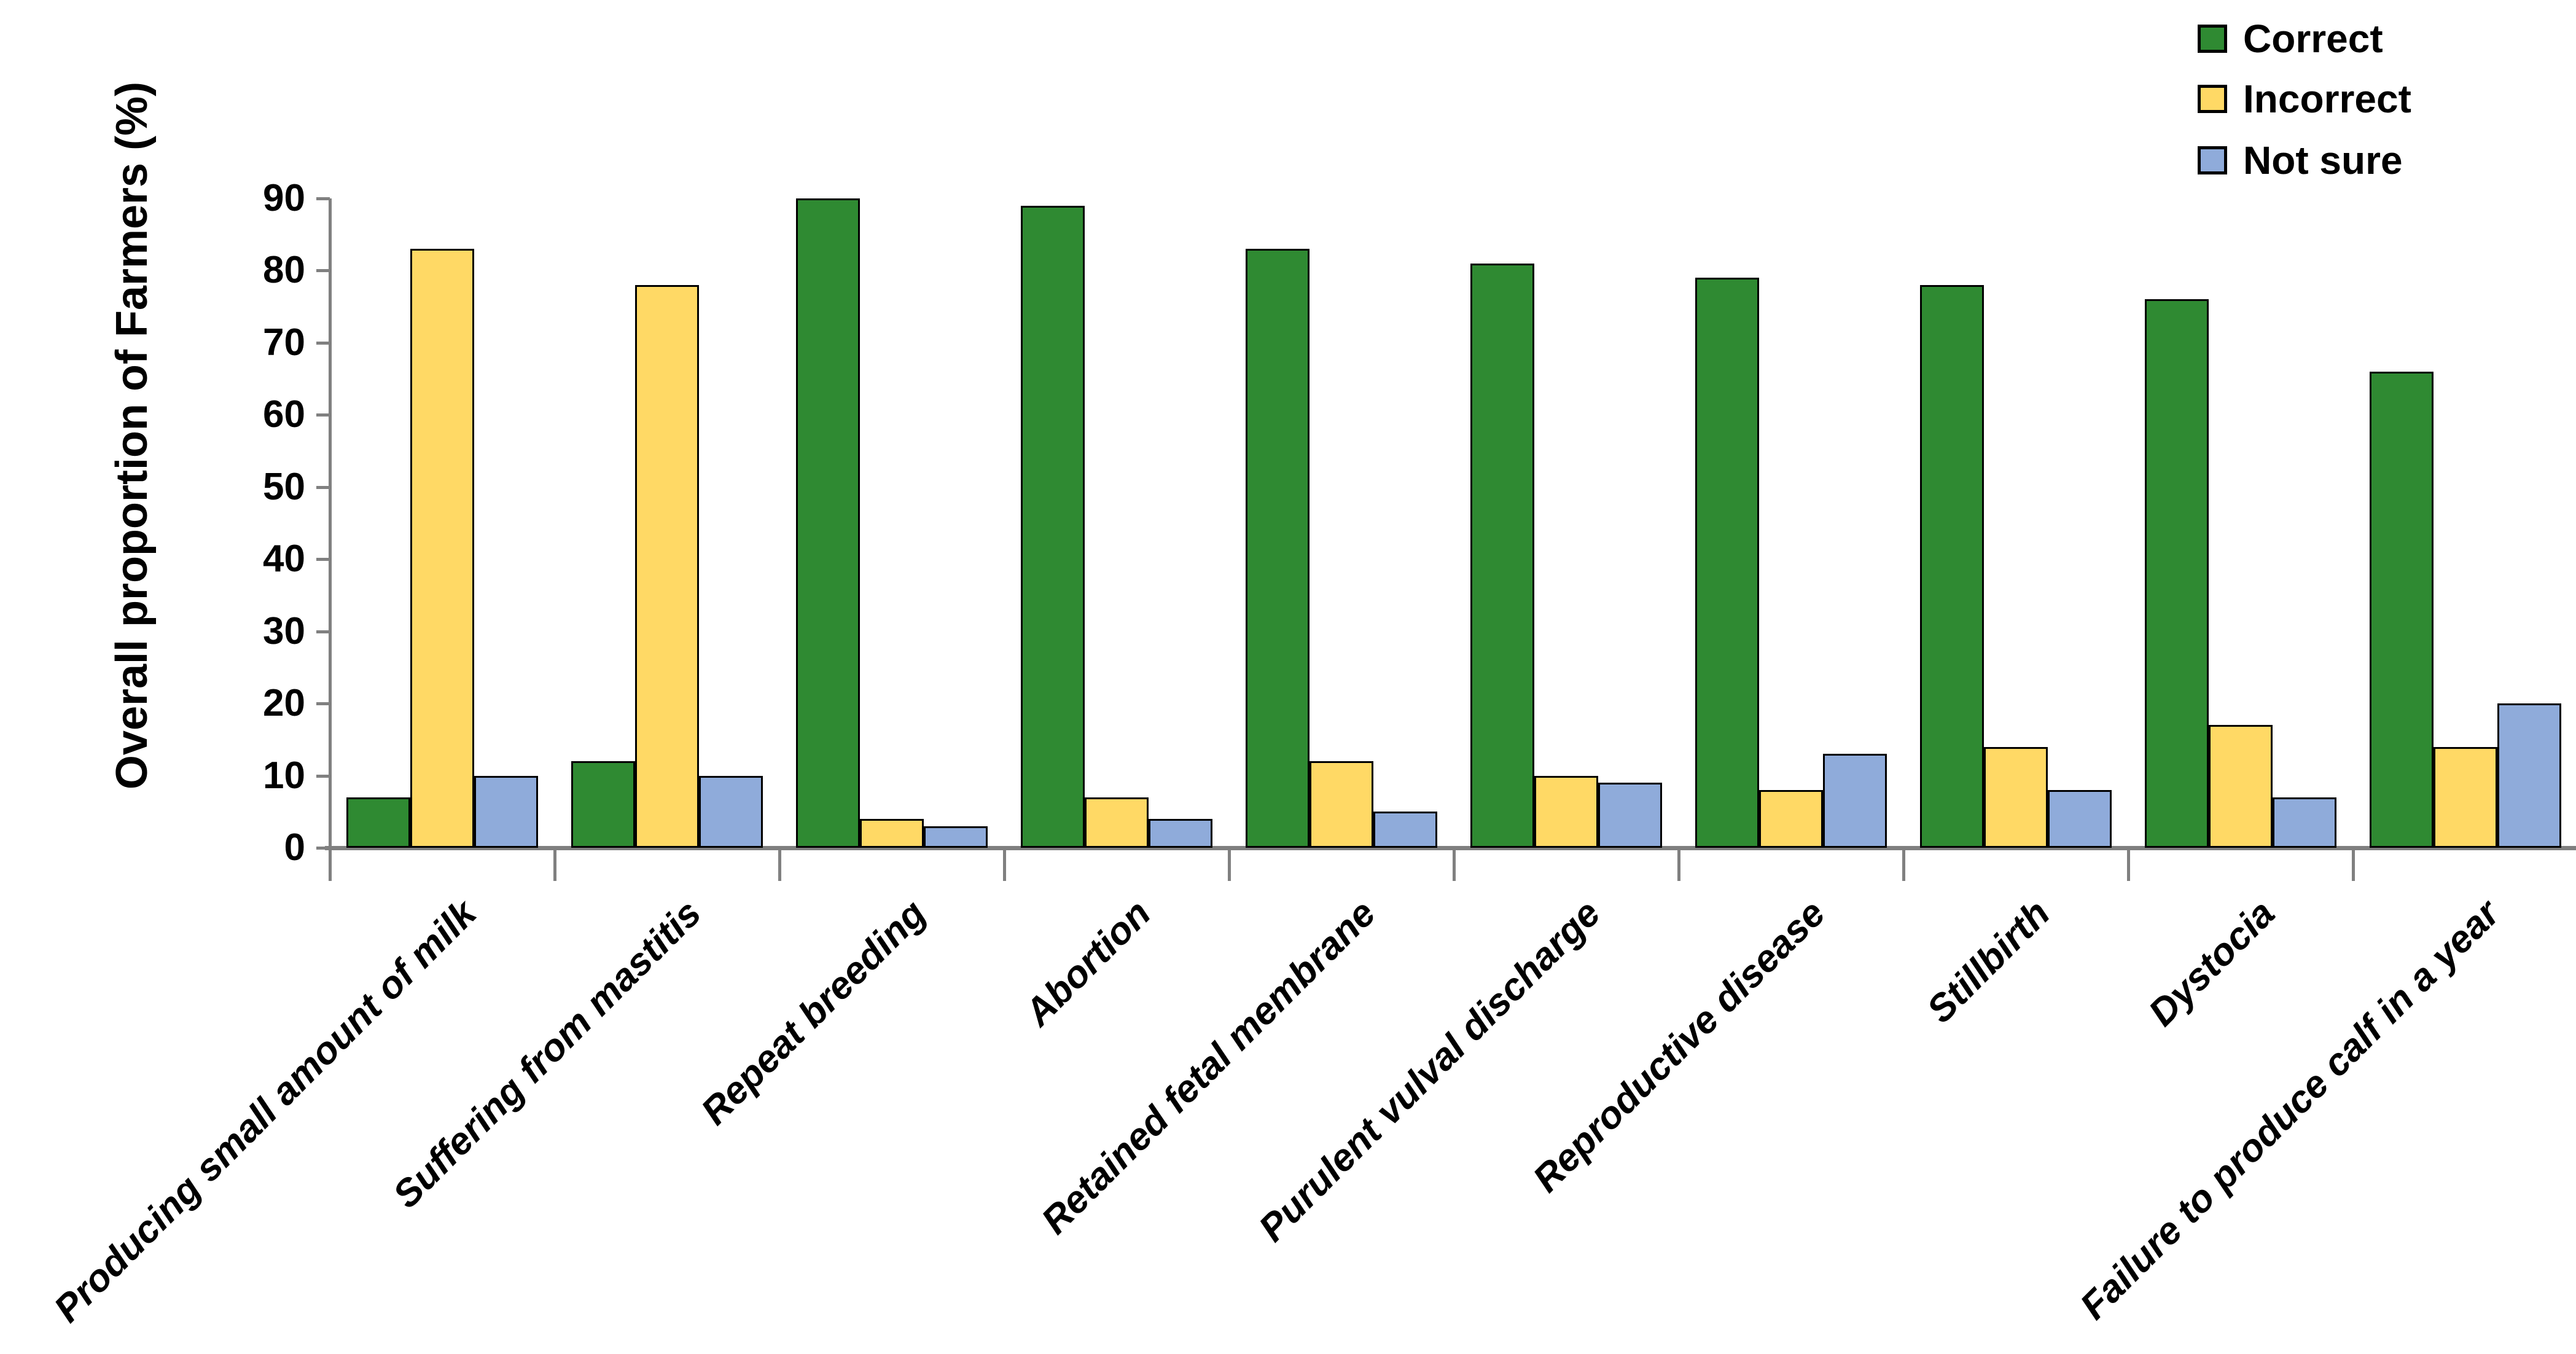 The image size is (2576, 1354). What do you see at coordinates (2212, 160) in the screenshot?
I see `legend-swatch-not-sure` at bounding box center [2212, 160].